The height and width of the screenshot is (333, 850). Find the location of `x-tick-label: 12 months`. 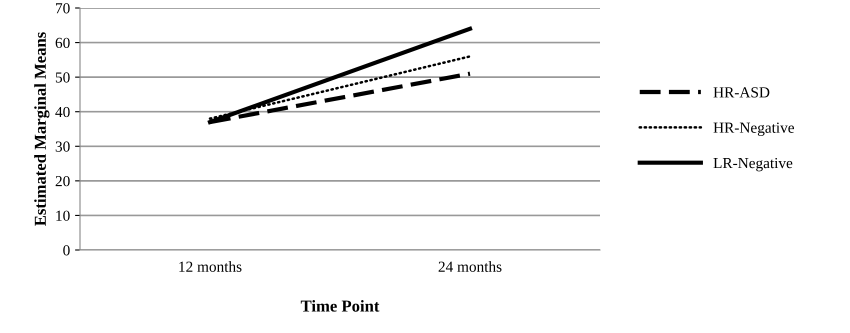

x-tick-label: 12 months is located at coordinates (210, 266).